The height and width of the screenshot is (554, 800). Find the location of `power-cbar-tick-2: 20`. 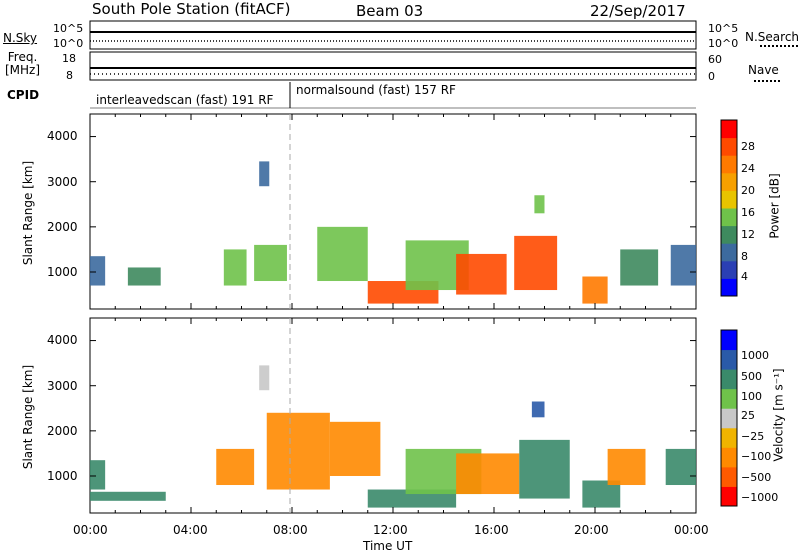

power-cbar-tick-2: 20 is located at coordinates (748, 190).